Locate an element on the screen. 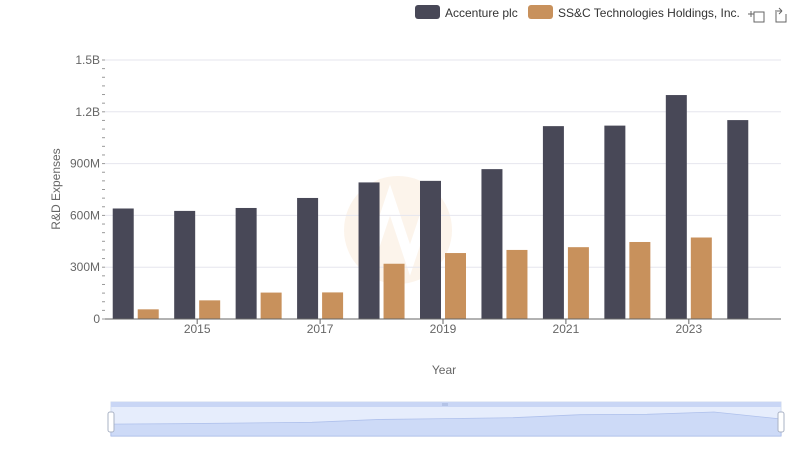  bar-accenture-2024 is located at coordinates (738, 219).